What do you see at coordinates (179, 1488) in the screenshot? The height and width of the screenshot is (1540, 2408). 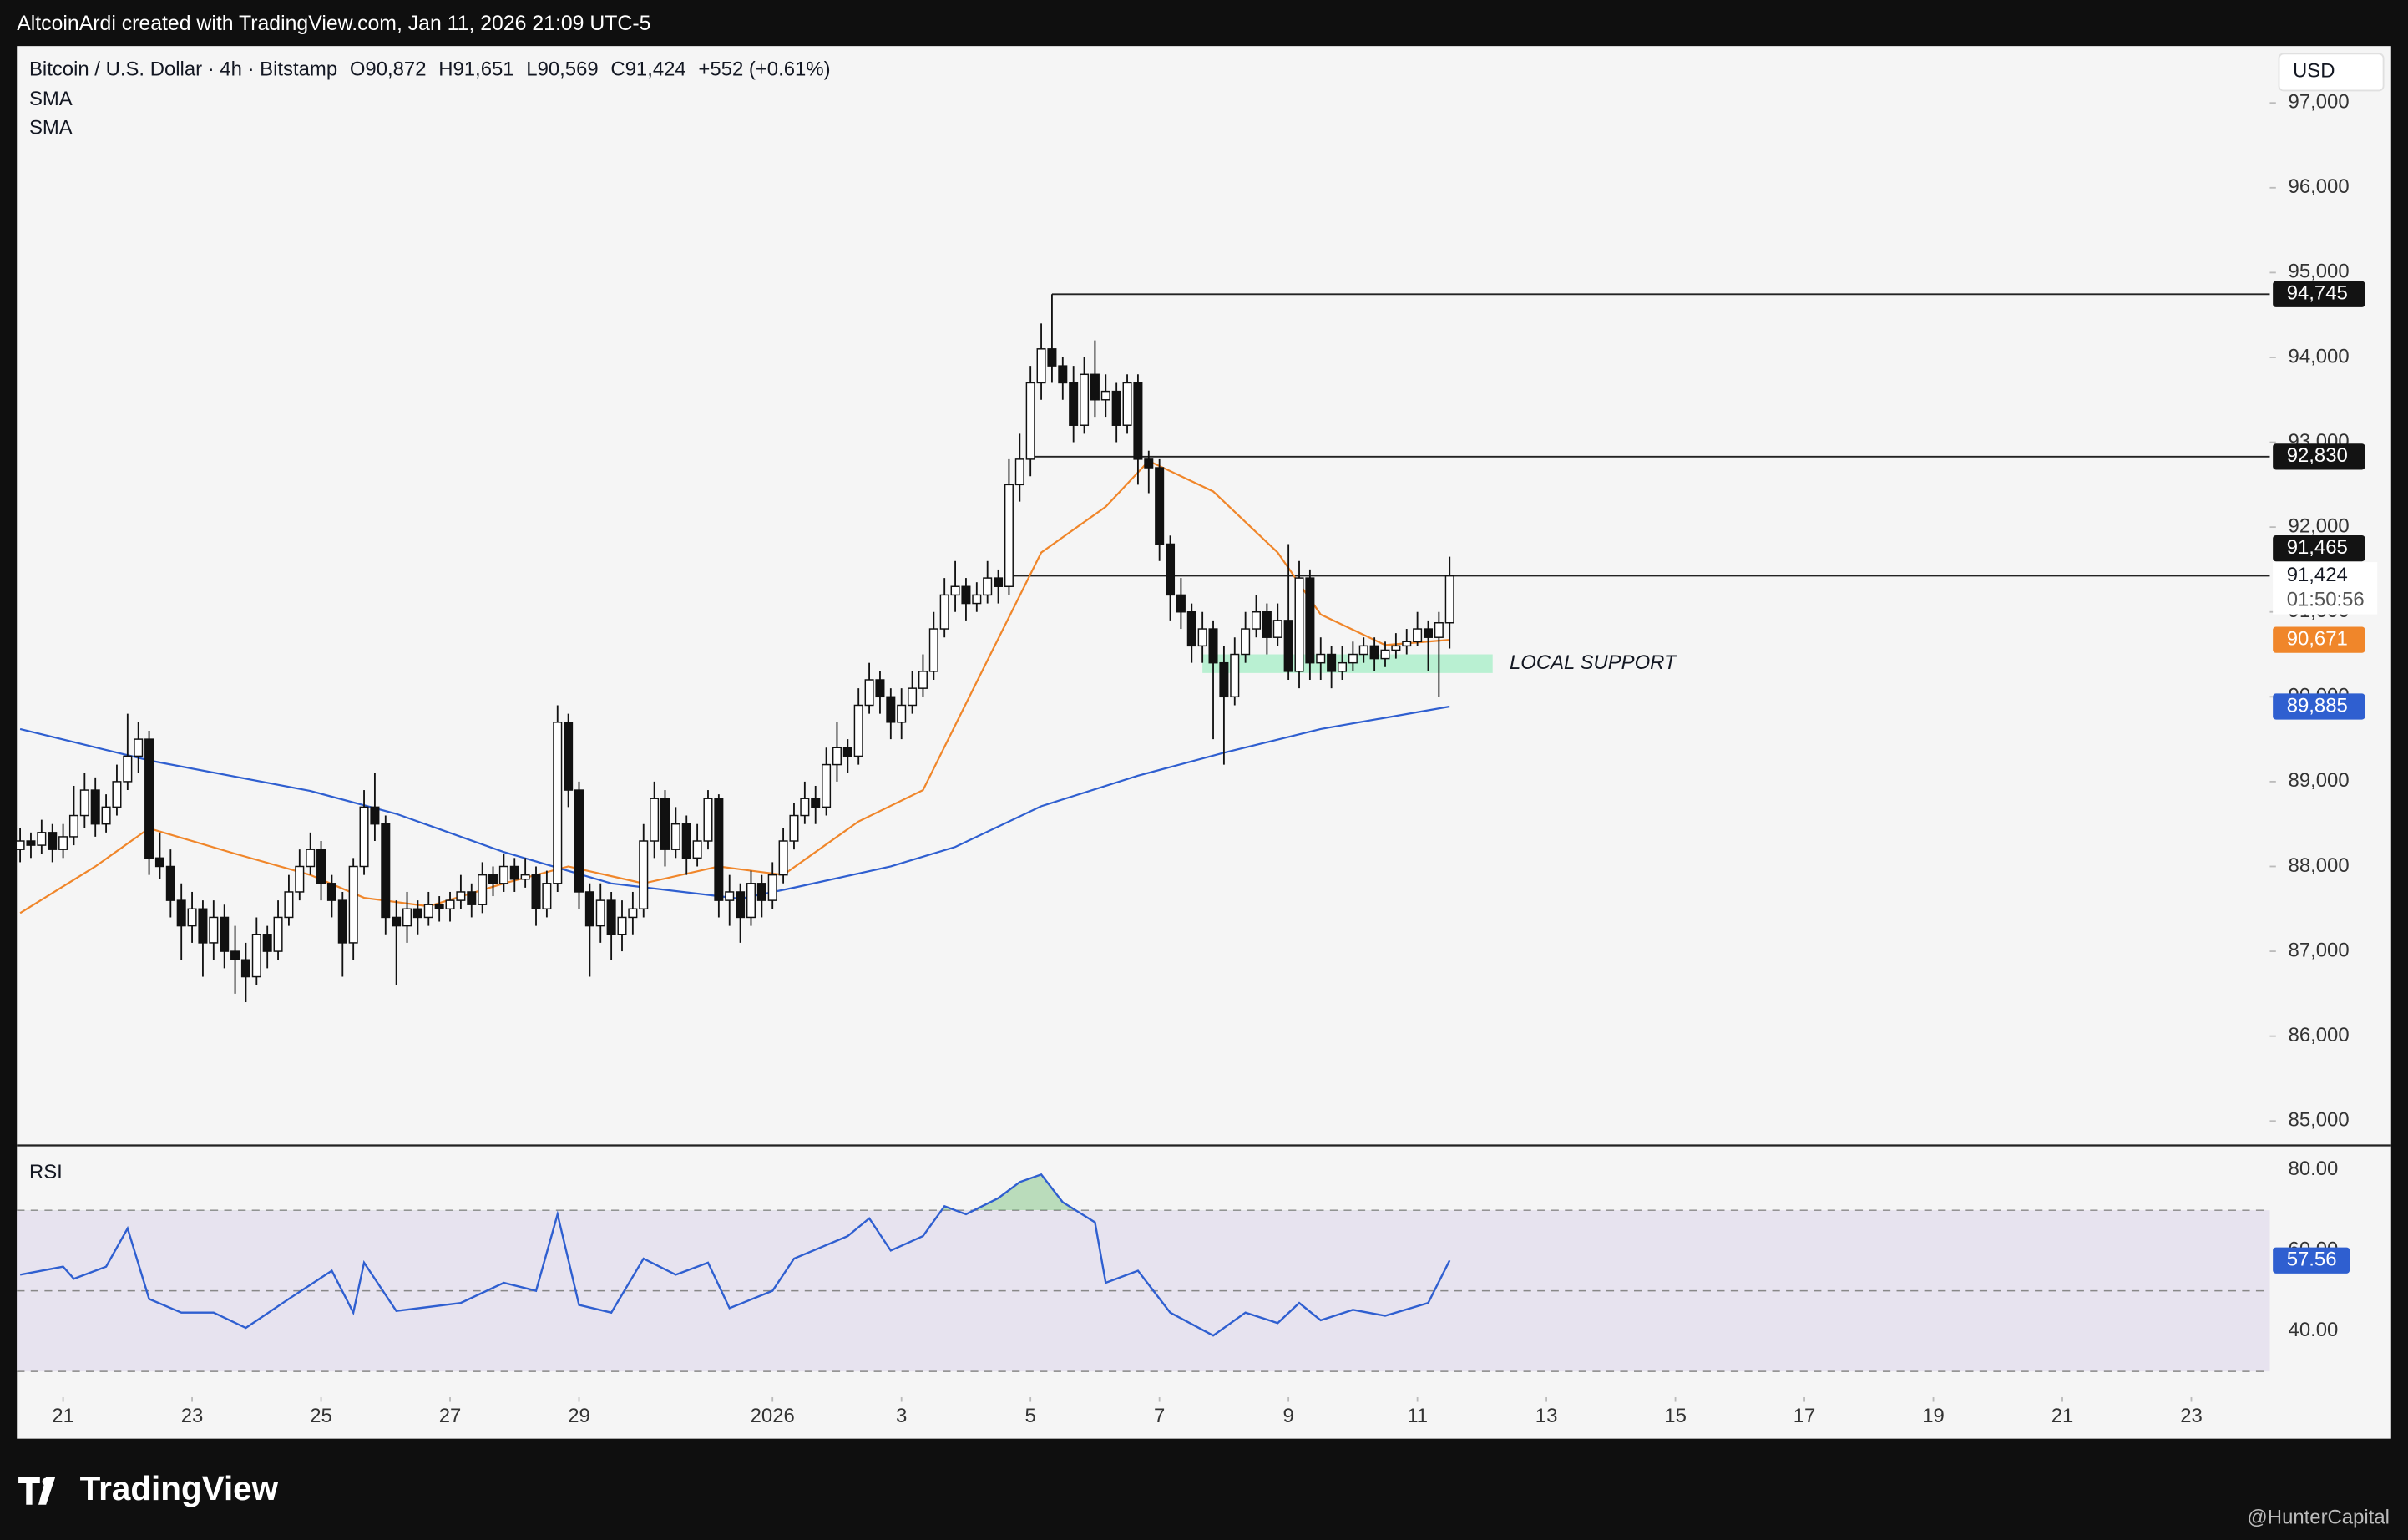 I see `brand: TradingView` at bounding box center [179, 1488].